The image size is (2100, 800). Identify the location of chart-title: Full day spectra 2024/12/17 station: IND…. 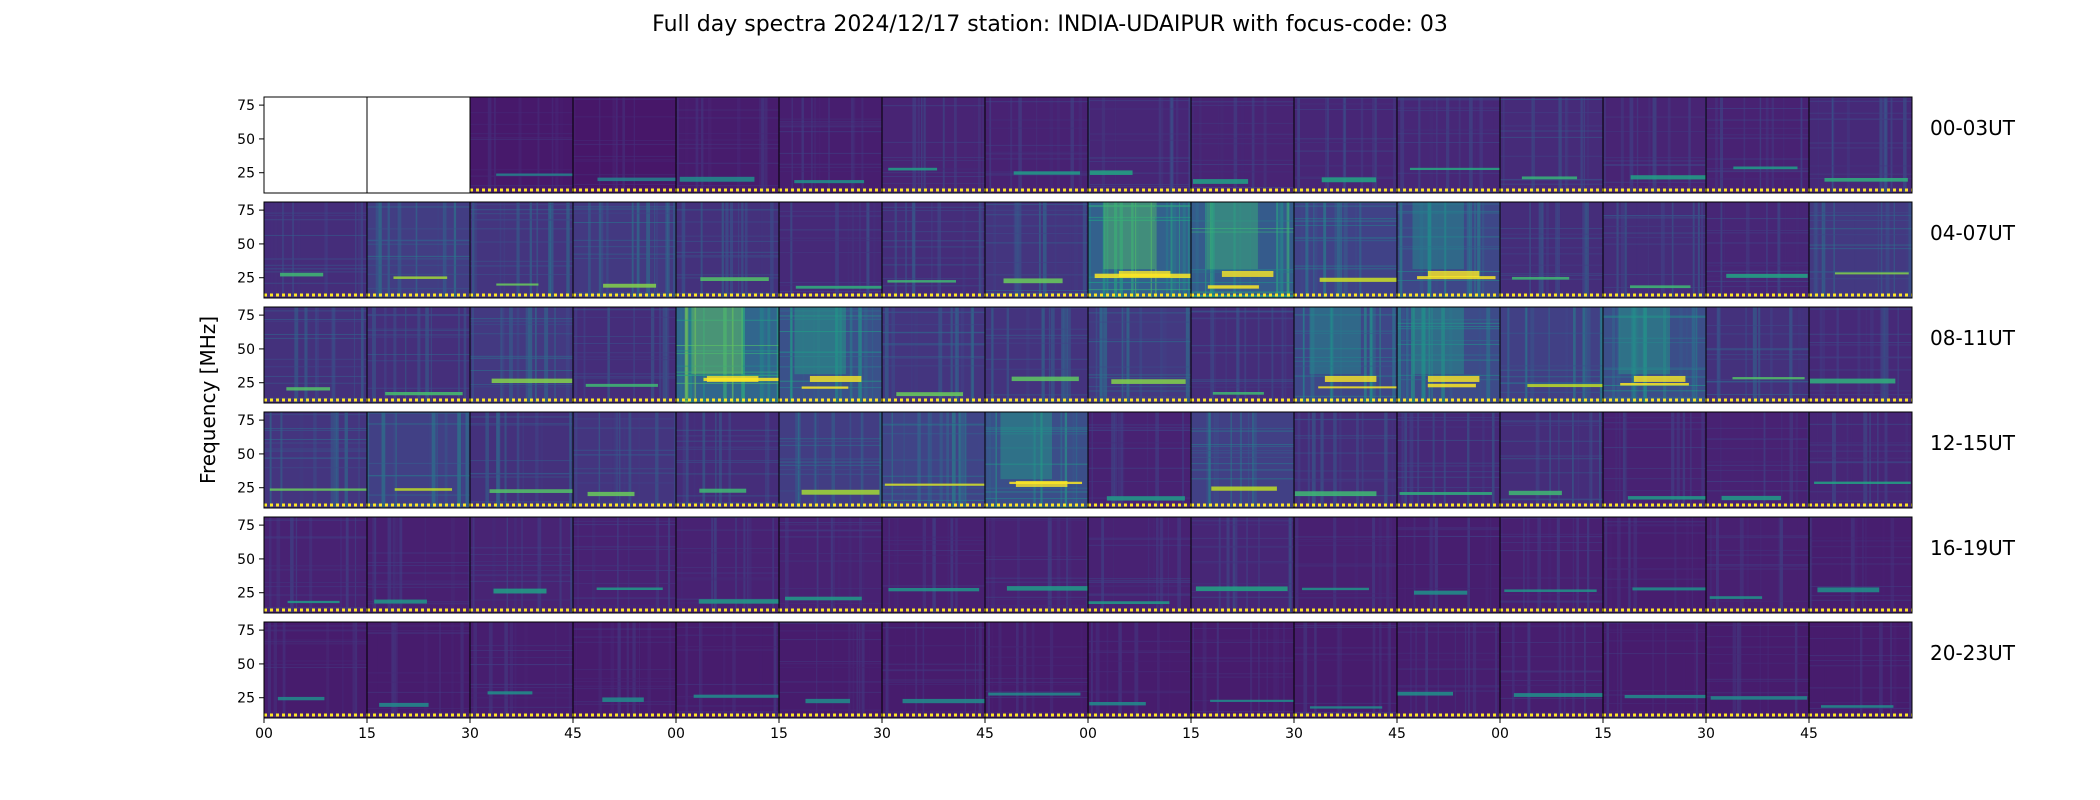
(1050, 24).